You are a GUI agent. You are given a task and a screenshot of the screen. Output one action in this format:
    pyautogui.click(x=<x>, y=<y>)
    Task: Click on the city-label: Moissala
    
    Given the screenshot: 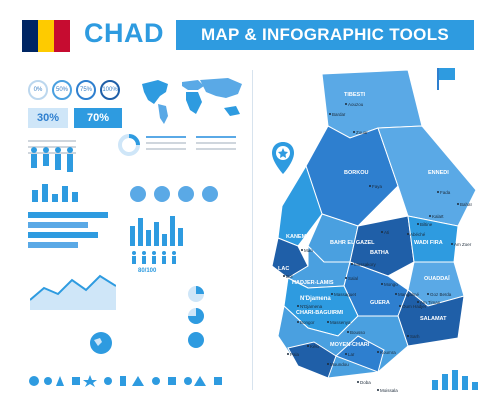 What is the action you would take?
    pyautogui.click(x=389, y=390)
    